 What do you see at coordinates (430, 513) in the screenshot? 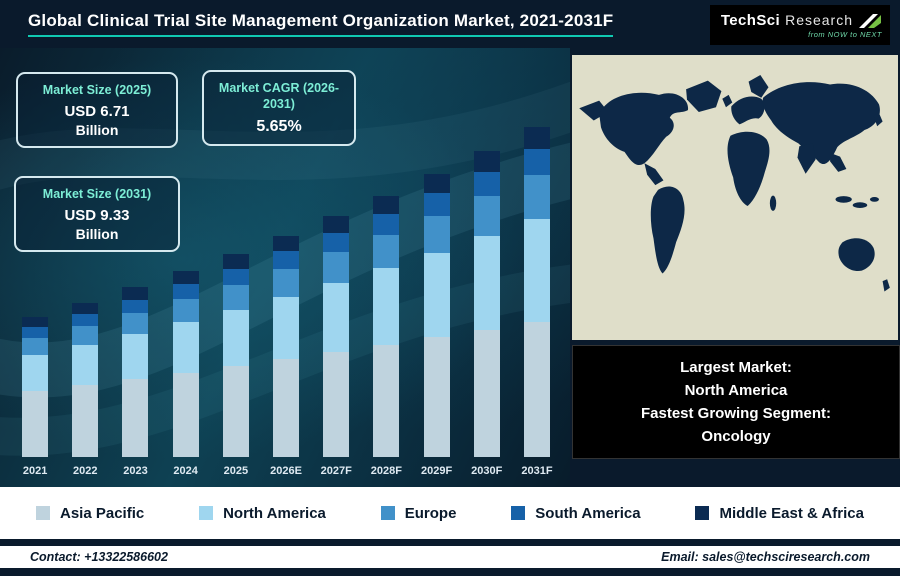
I see `legend-label: Europe` at bounding box center [430, 513].